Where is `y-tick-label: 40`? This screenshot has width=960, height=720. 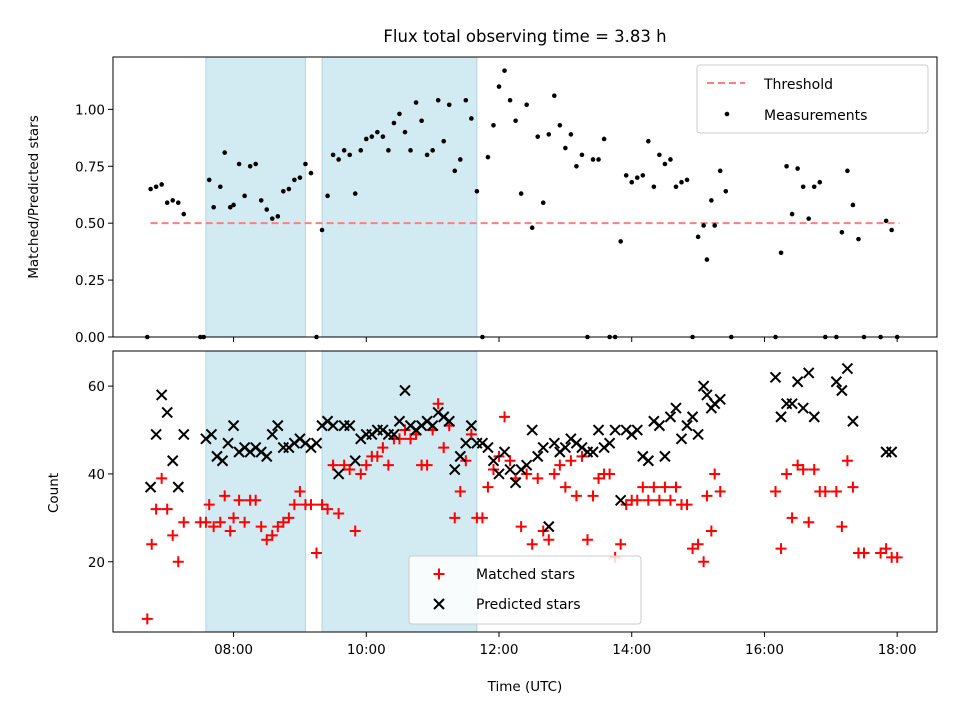
y-tick-label: 40 is located at coordinates (96, 475).